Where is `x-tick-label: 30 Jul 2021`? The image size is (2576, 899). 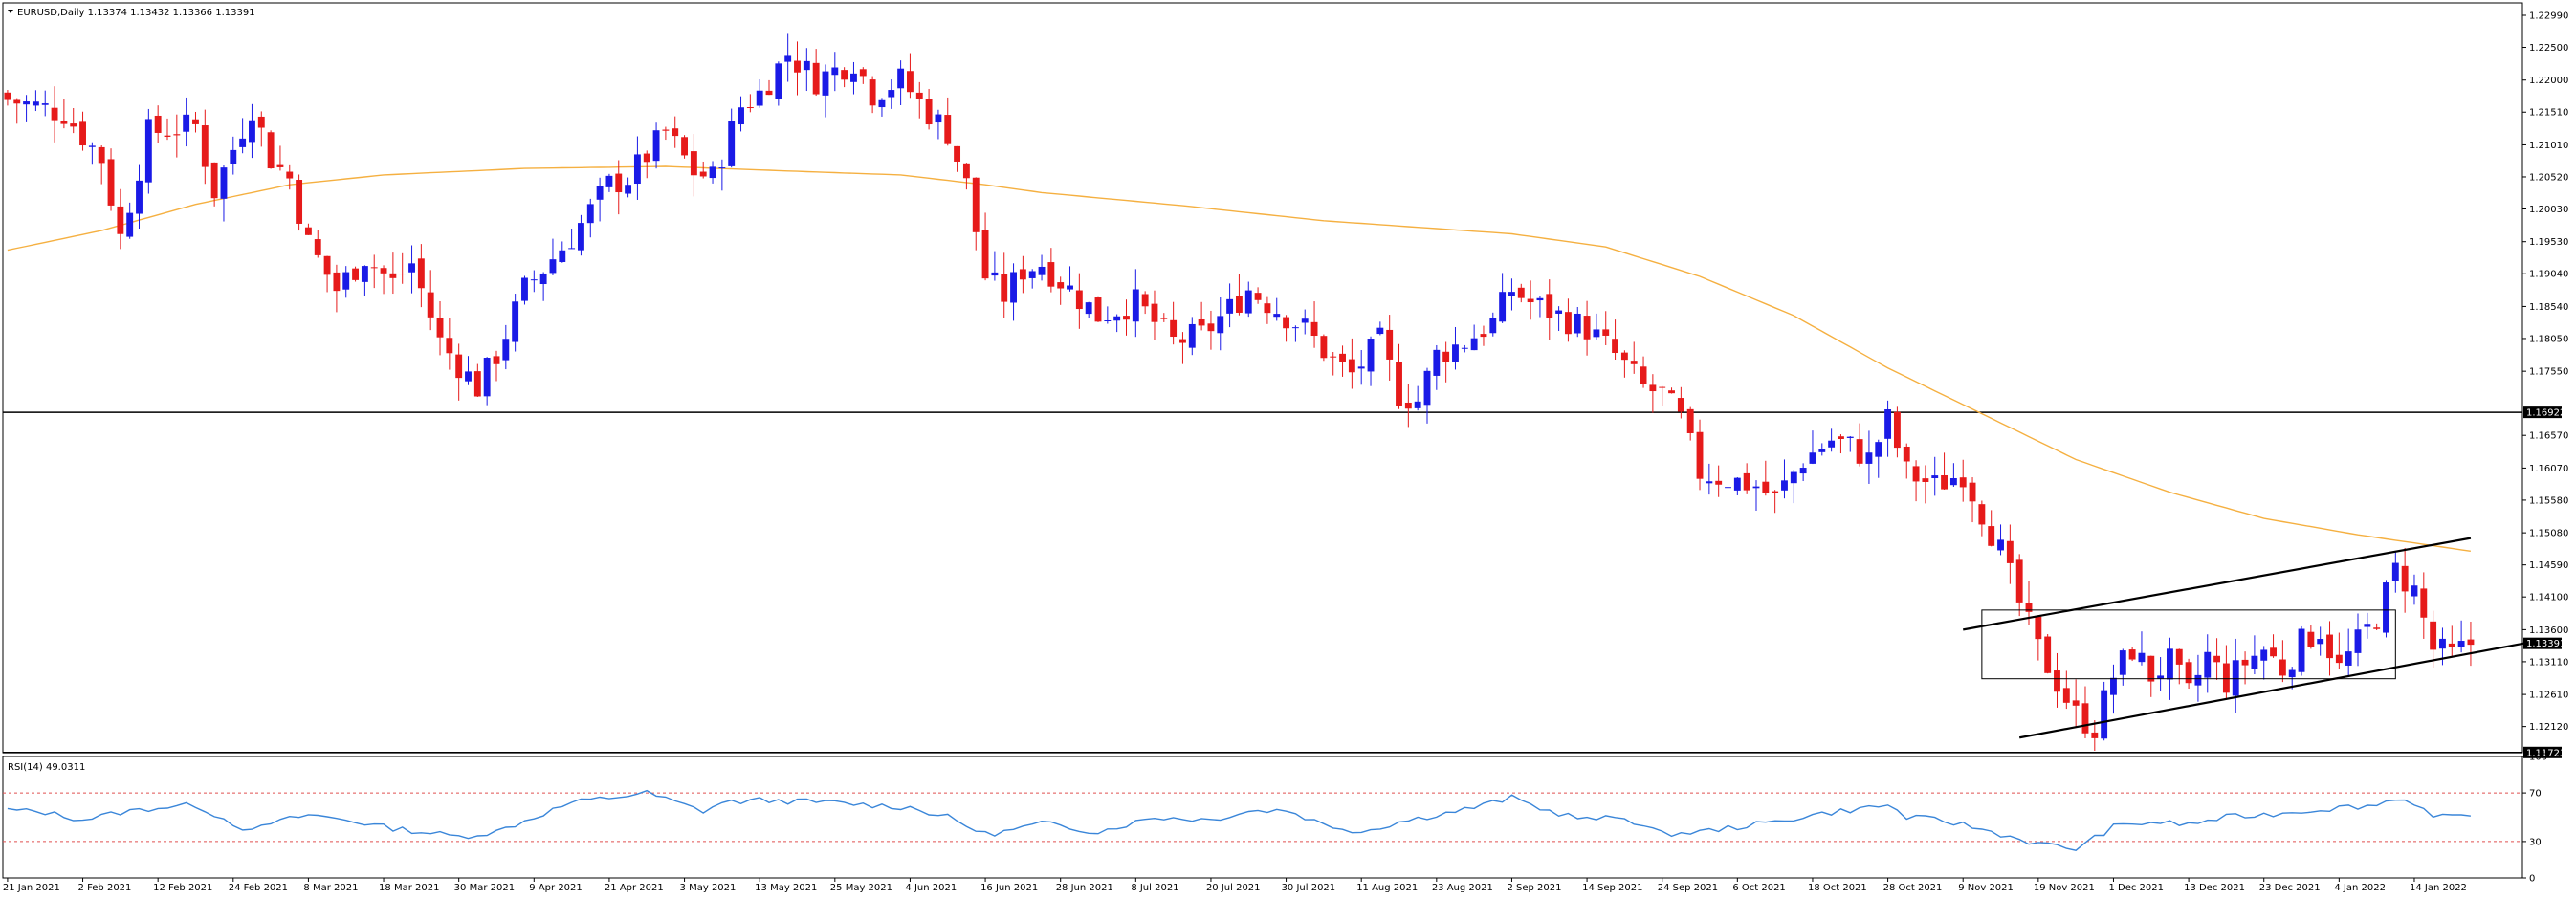 x-tick-label: 30 Jul 2021 is located at coordinates (1309, 888).